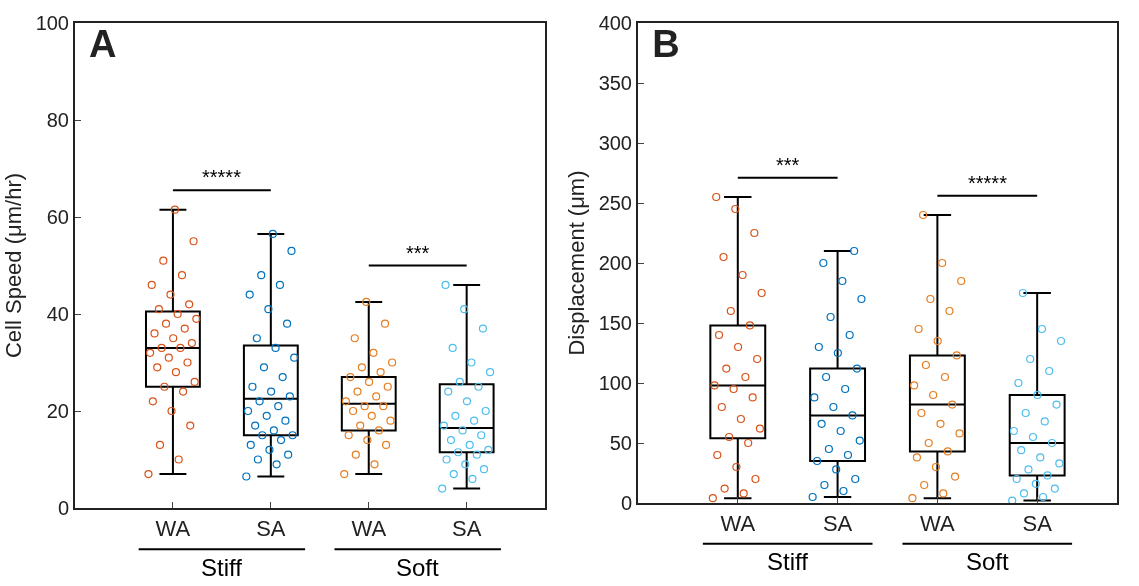 This screenshot has height=586, width=1139. What do you see at coordinates (615, 203) in the screenshot?
I see `y-tick-label: 250` at bounding box center [615, 203].